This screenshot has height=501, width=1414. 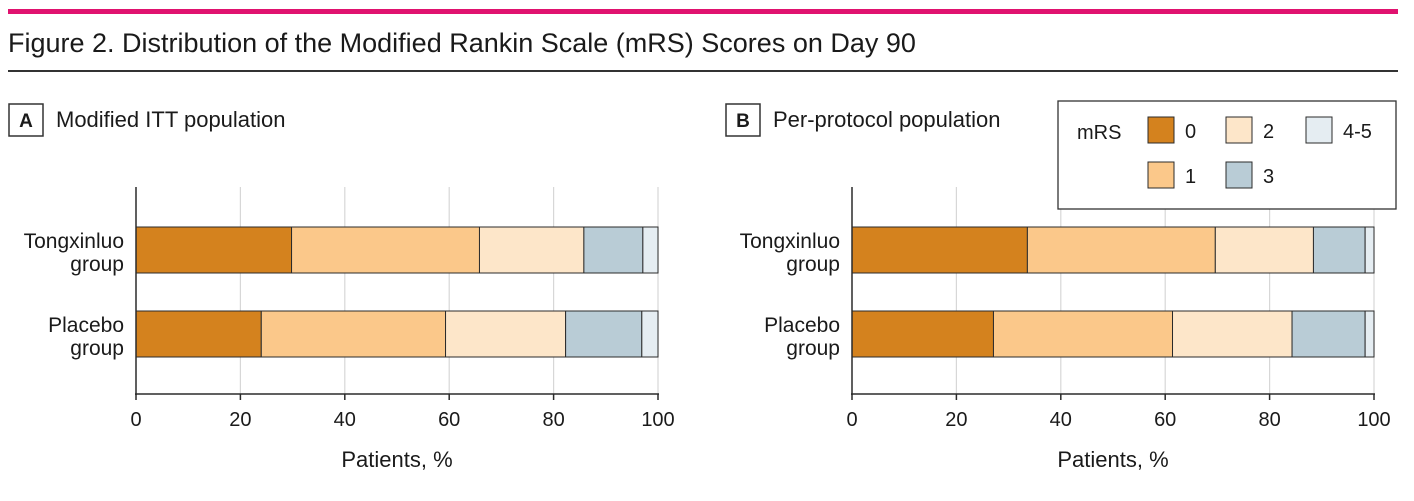 I want to click on title-divider, so click(x=703, y=71).